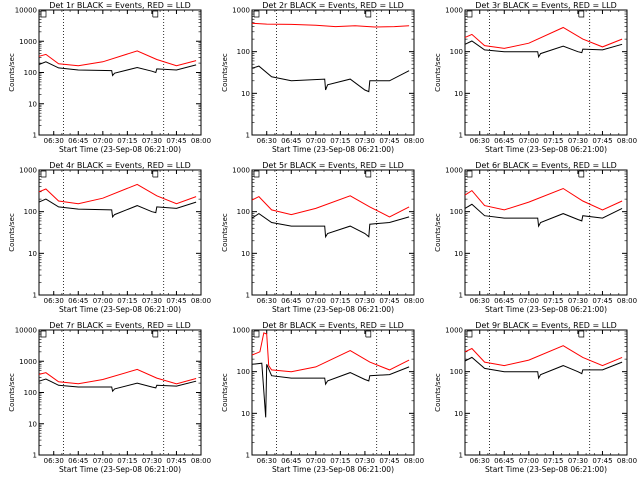 The height and width of the screenshot is (480, 640). What do you see at coordinates (120, 5) in the screenshot?
I see `panel-title: Det 1r BLACK = Events, RED = LLD` at bounding box center [120, 5].